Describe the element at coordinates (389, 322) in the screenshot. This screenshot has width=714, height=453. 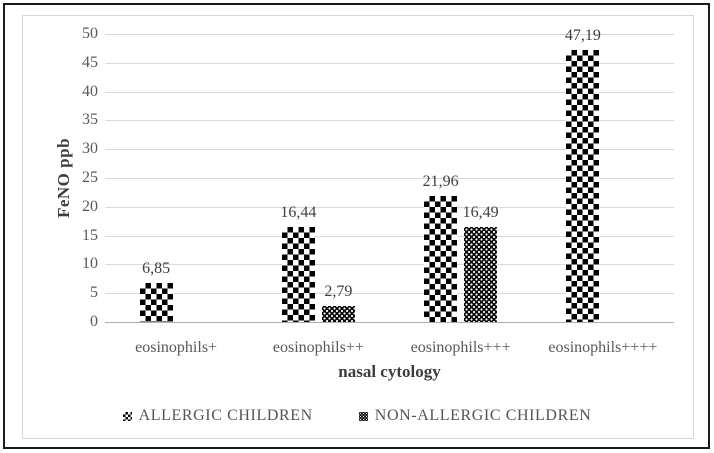
I see `x-axis-baseline` at that location.